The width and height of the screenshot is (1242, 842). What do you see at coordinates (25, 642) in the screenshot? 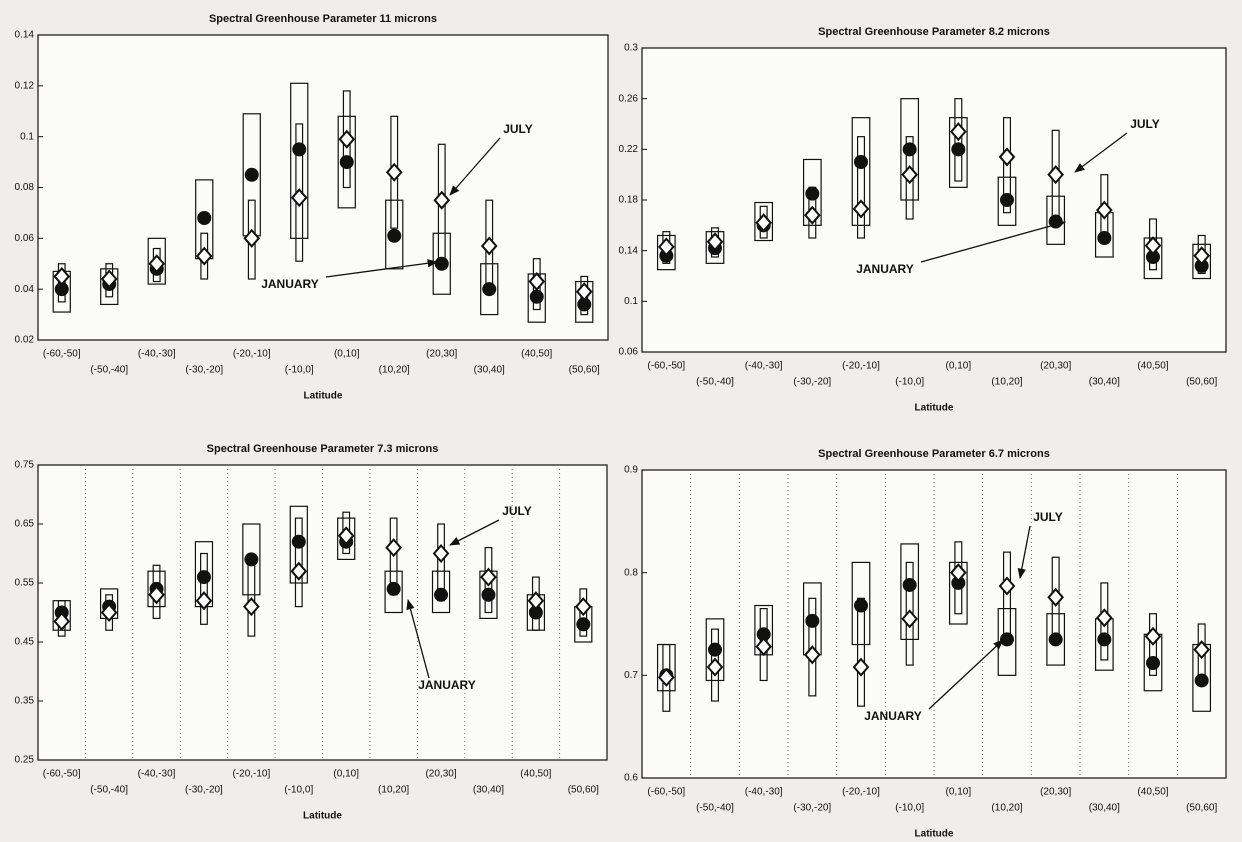
I see `y-tick-label: 0.45` at bounding box center [25, 642].